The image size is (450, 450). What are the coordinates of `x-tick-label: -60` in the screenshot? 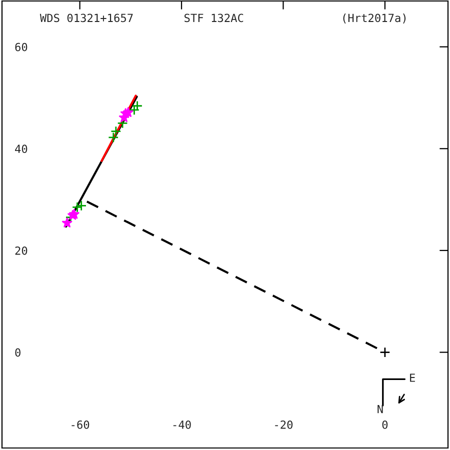 It's located at (81, 424).